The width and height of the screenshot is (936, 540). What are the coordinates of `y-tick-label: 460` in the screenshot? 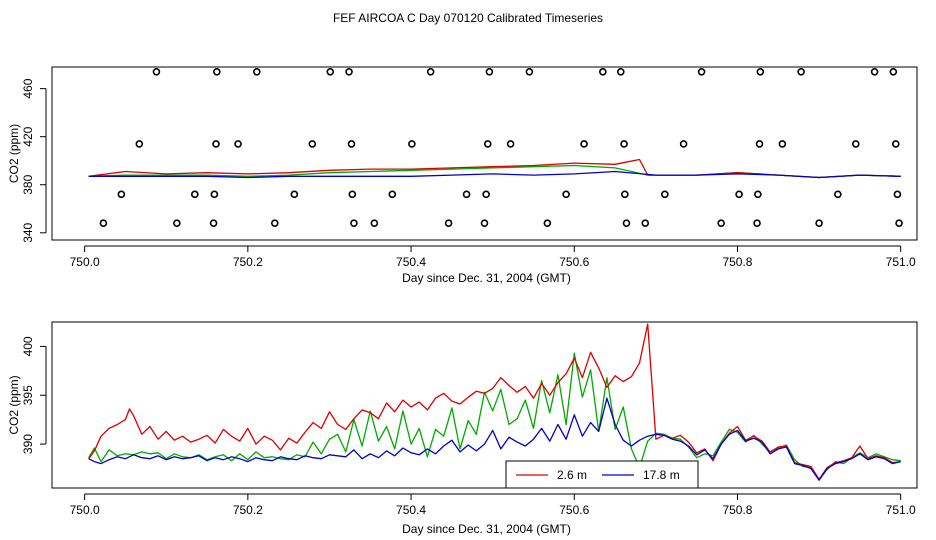 It's located at (28, 88).